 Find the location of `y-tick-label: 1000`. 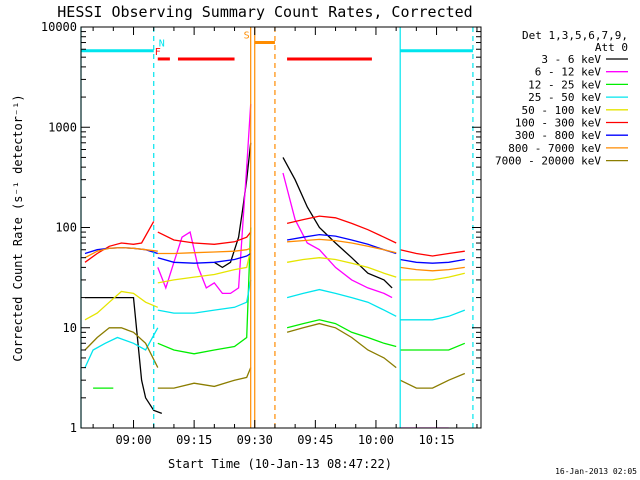

y-tick-label: 1000 is located at coordinates (62, 127).